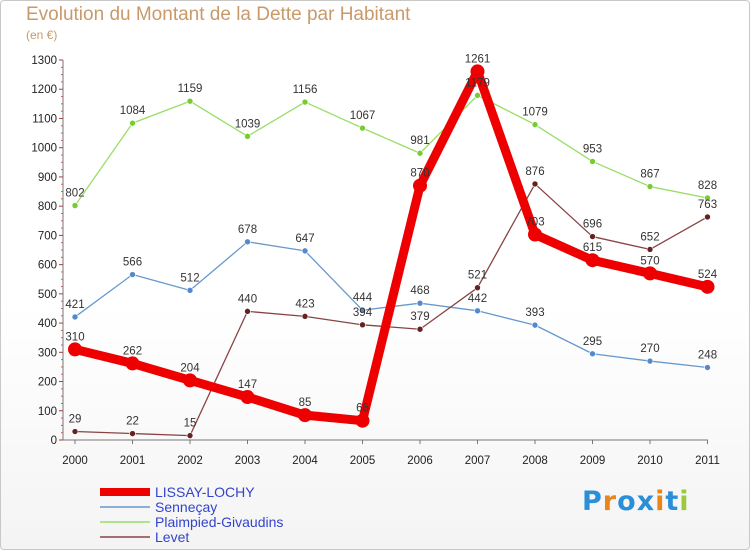 The height and width of the screenshot is (550, 750). Describe the element at coordinates (247, 299) in the screenshot. I see `data-label: 440` at that location.